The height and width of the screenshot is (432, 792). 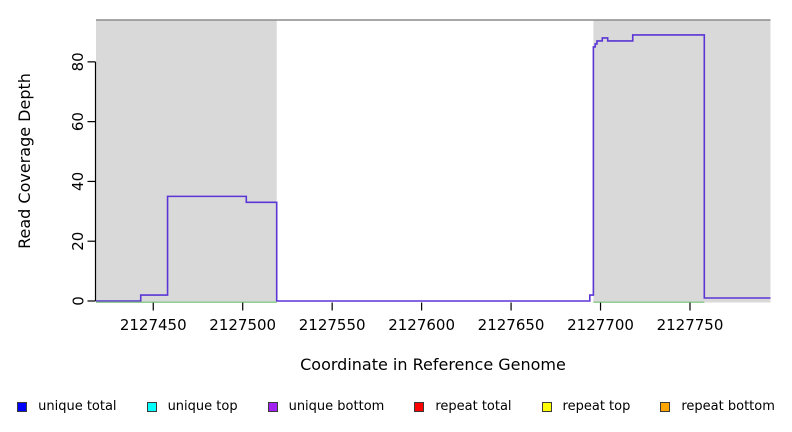 I want to click on y-axis-title: Read Coverage Depth, so click(x=24, y=161).